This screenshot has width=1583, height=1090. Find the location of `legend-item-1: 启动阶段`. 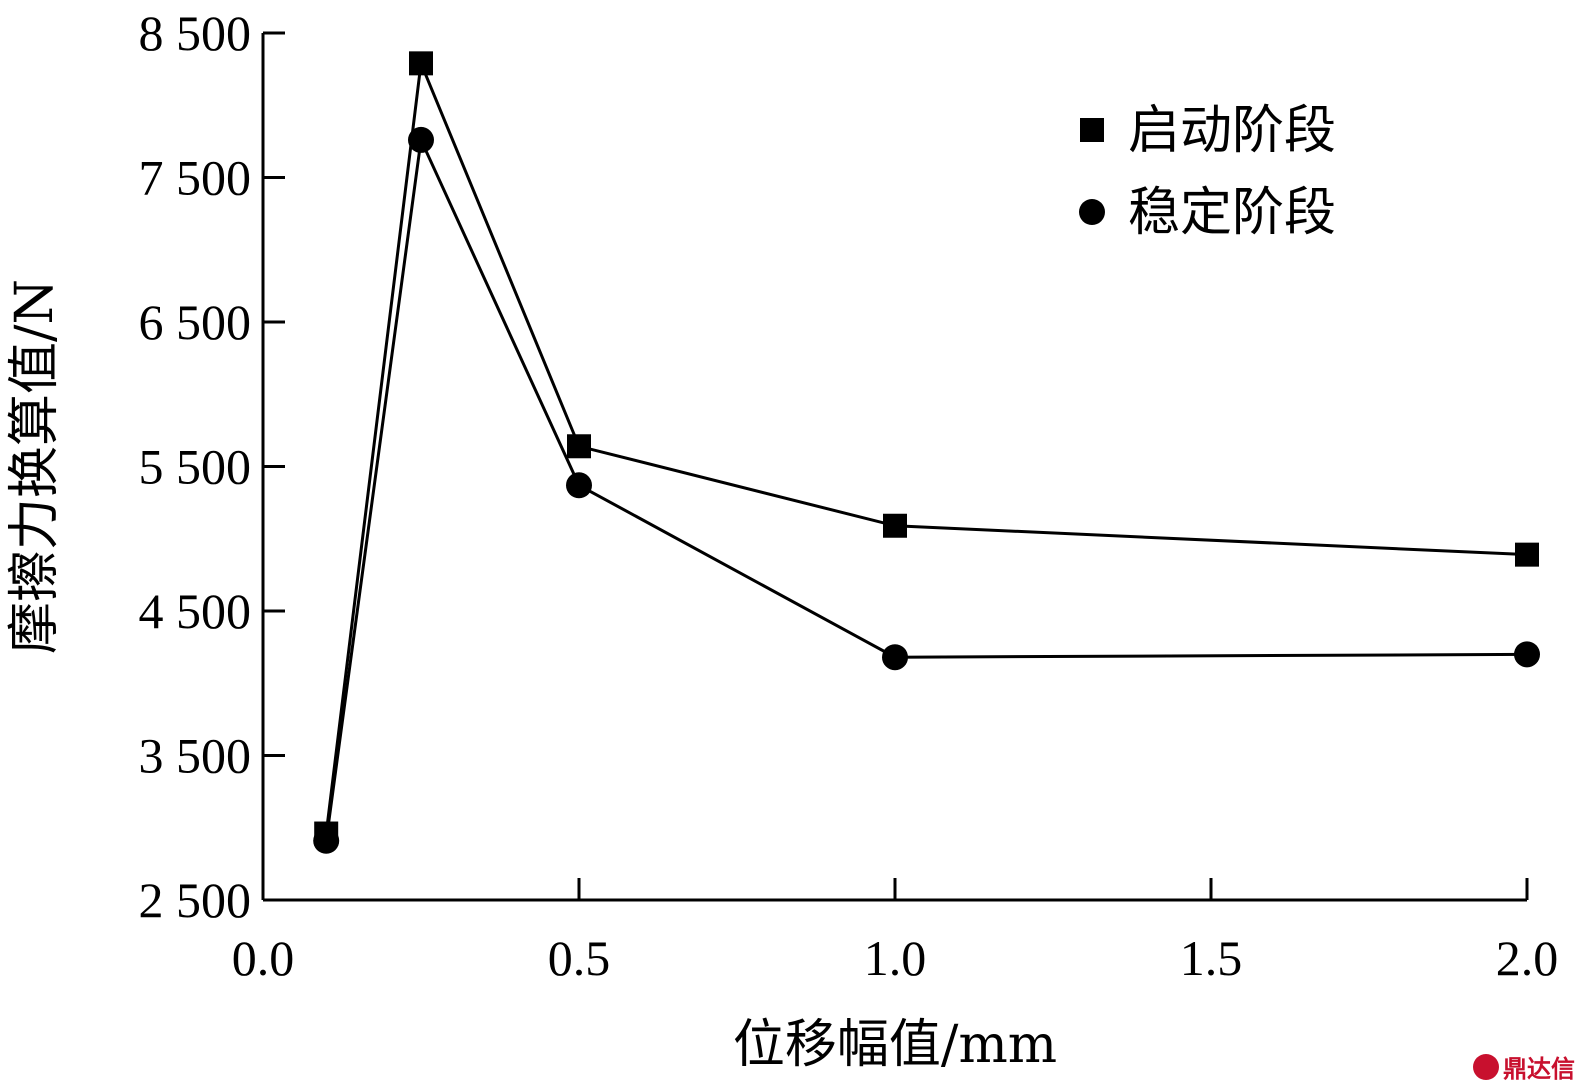

legend-item-1: 启动阶段 is located at coordinates (1208, 131).